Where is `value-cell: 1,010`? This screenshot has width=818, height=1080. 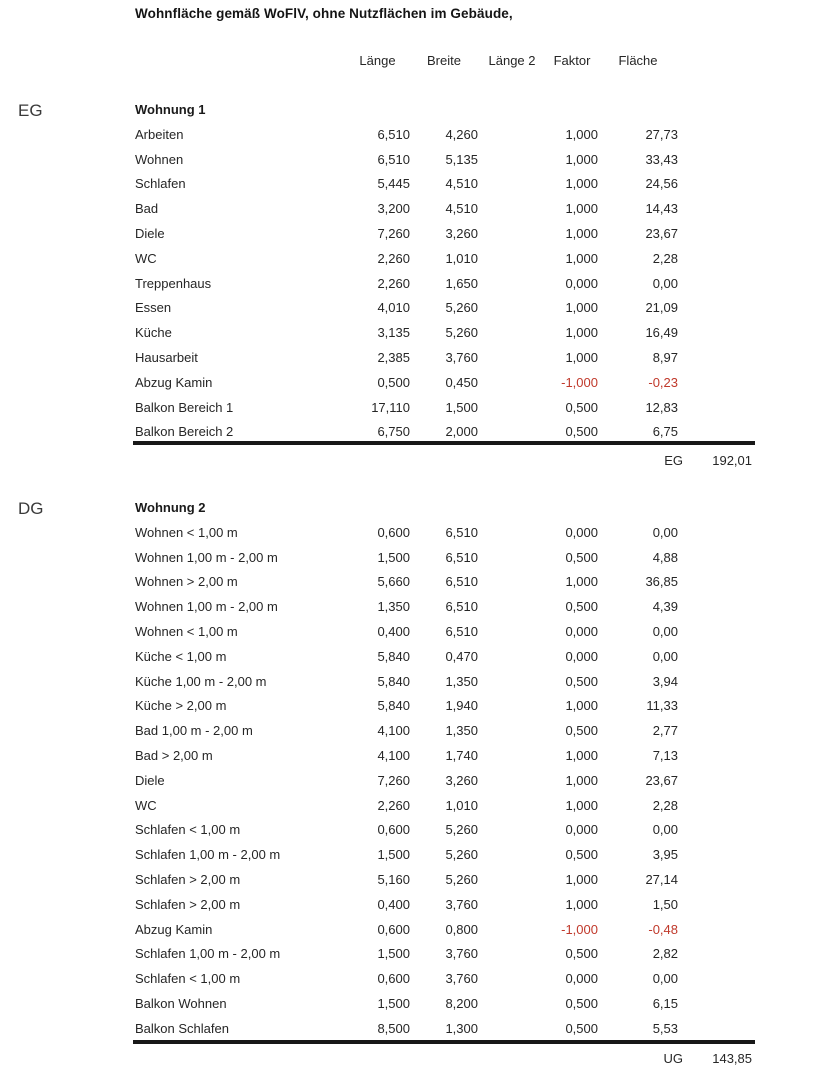 value-cell: 1,010 is located at coordinates (461, 258).